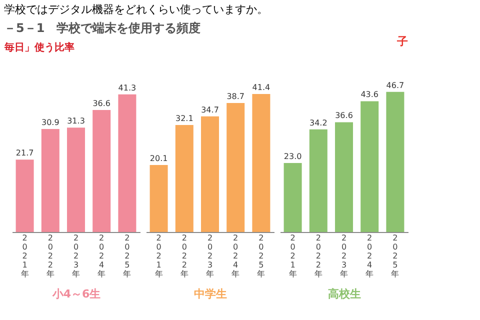 Image resolution: width=480 pixels, height=320 pixels. I want to click on data-label: 32.1, so click(184, 118).